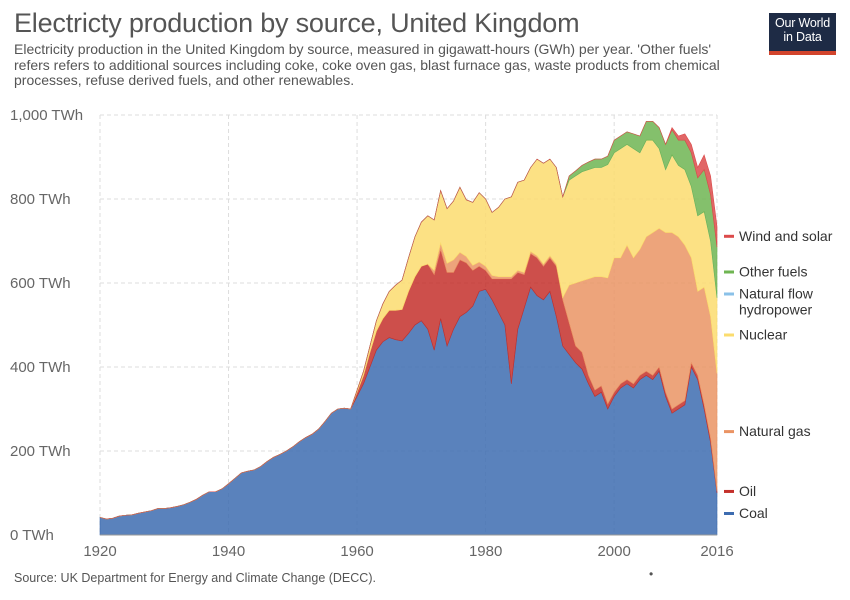  What do you see at coordinates (716, 551) in the screenshot?
I see `x-tick-label: 2016` at bounding box center [716, 551].